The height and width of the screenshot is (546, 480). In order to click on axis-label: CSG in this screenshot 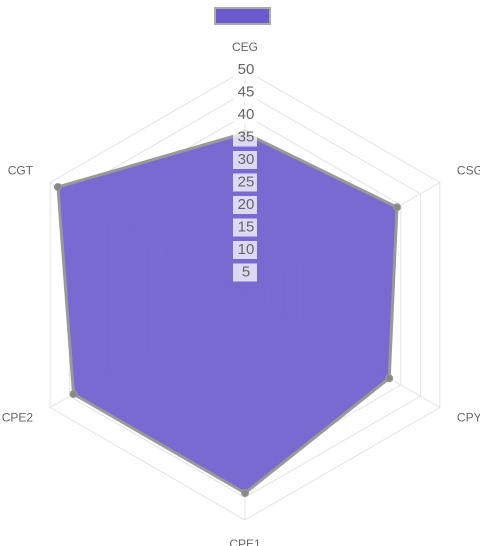, I will do `click(468, 171)`.